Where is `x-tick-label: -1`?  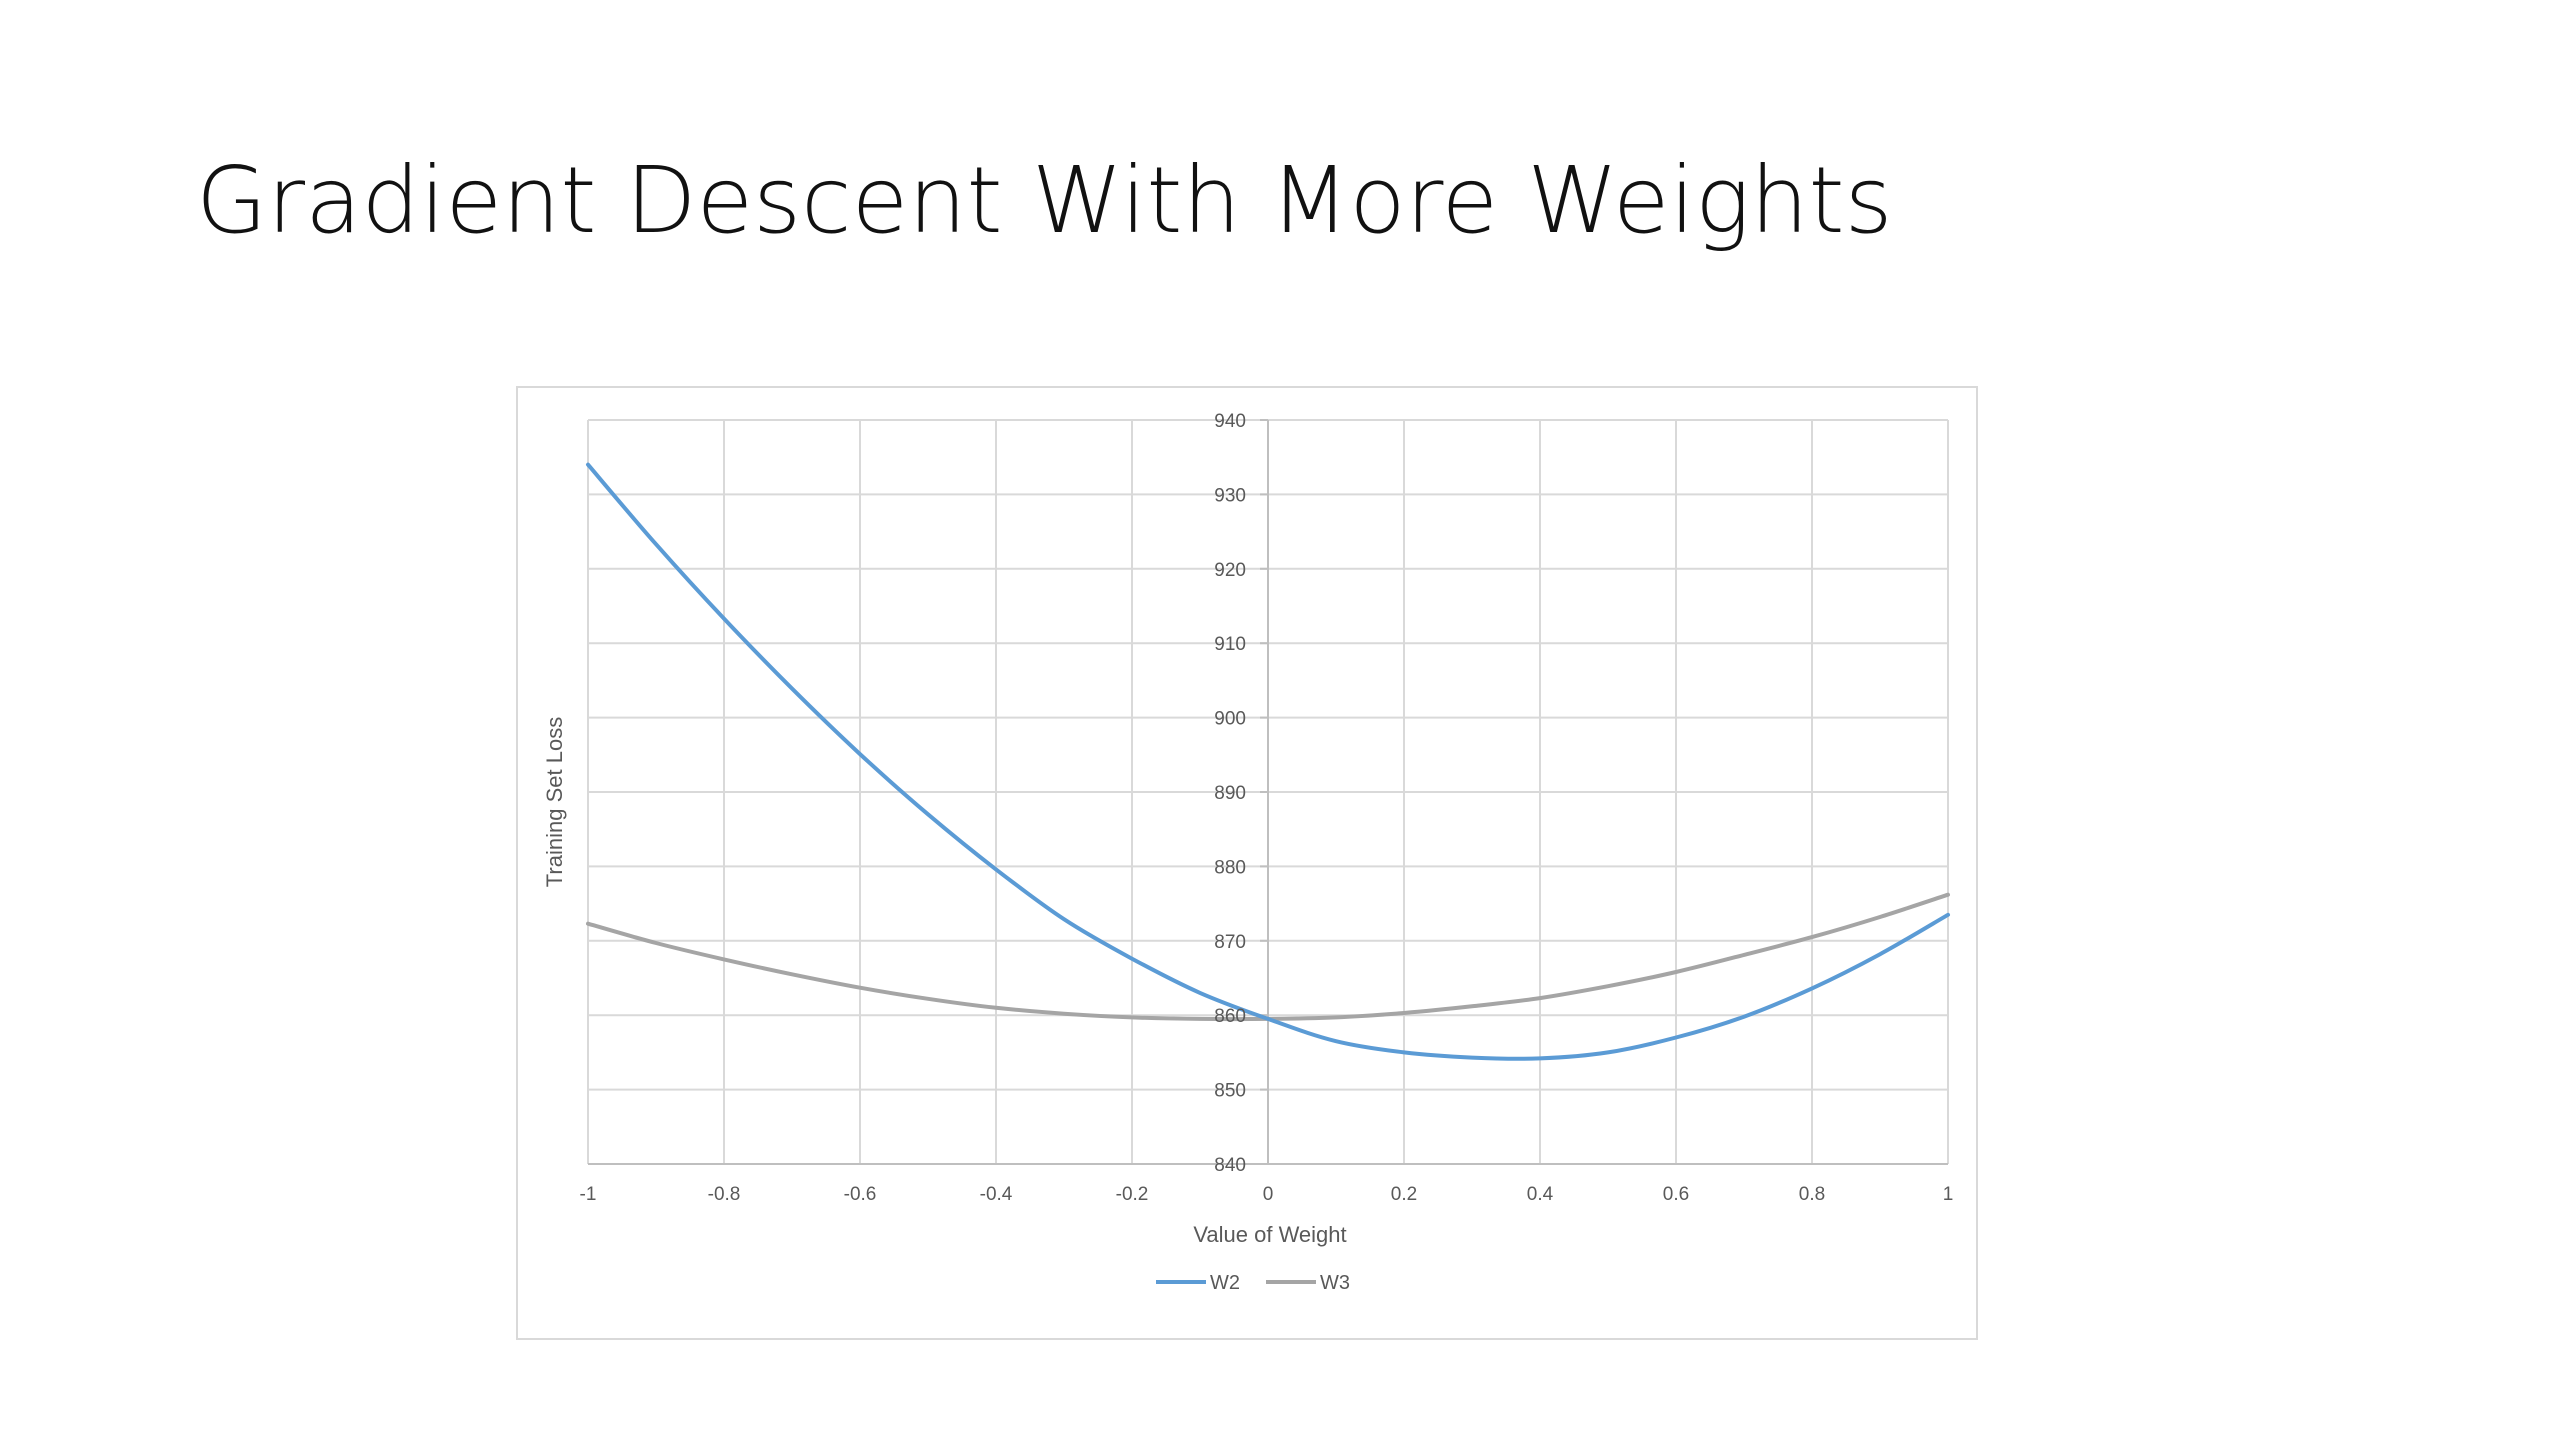 x-tick-label: -1 is located at coordinates (588, 1194).